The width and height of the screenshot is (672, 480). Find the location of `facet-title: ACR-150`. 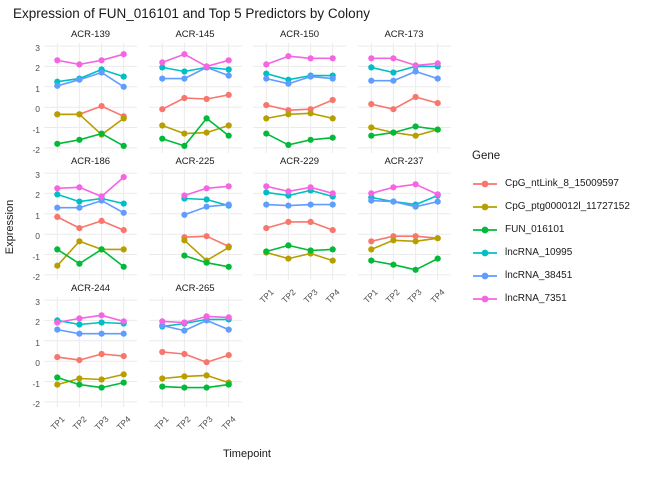

facet-title: ACR-150 is located at coordinates (299, 34).